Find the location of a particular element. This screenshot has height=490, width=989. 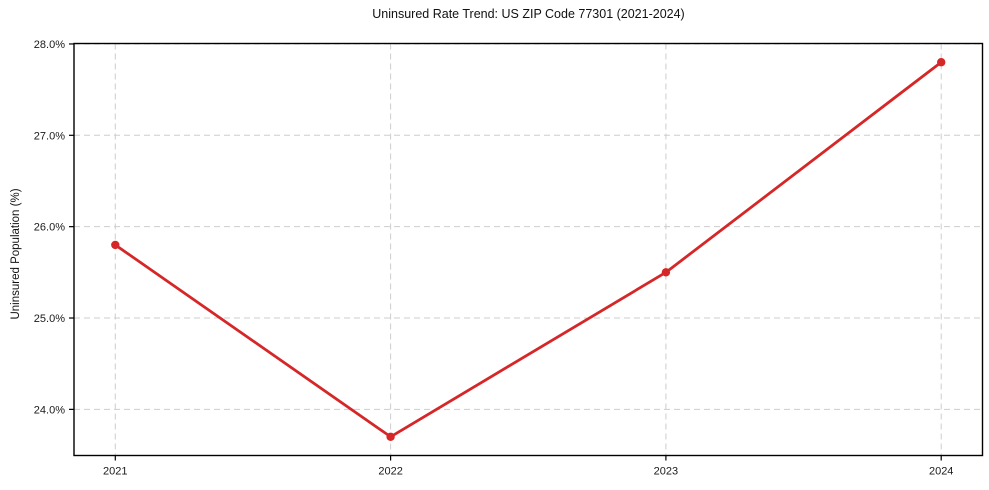

y-axis-label-text: Uninsured Population (%) is located at coordinates (16, 254).